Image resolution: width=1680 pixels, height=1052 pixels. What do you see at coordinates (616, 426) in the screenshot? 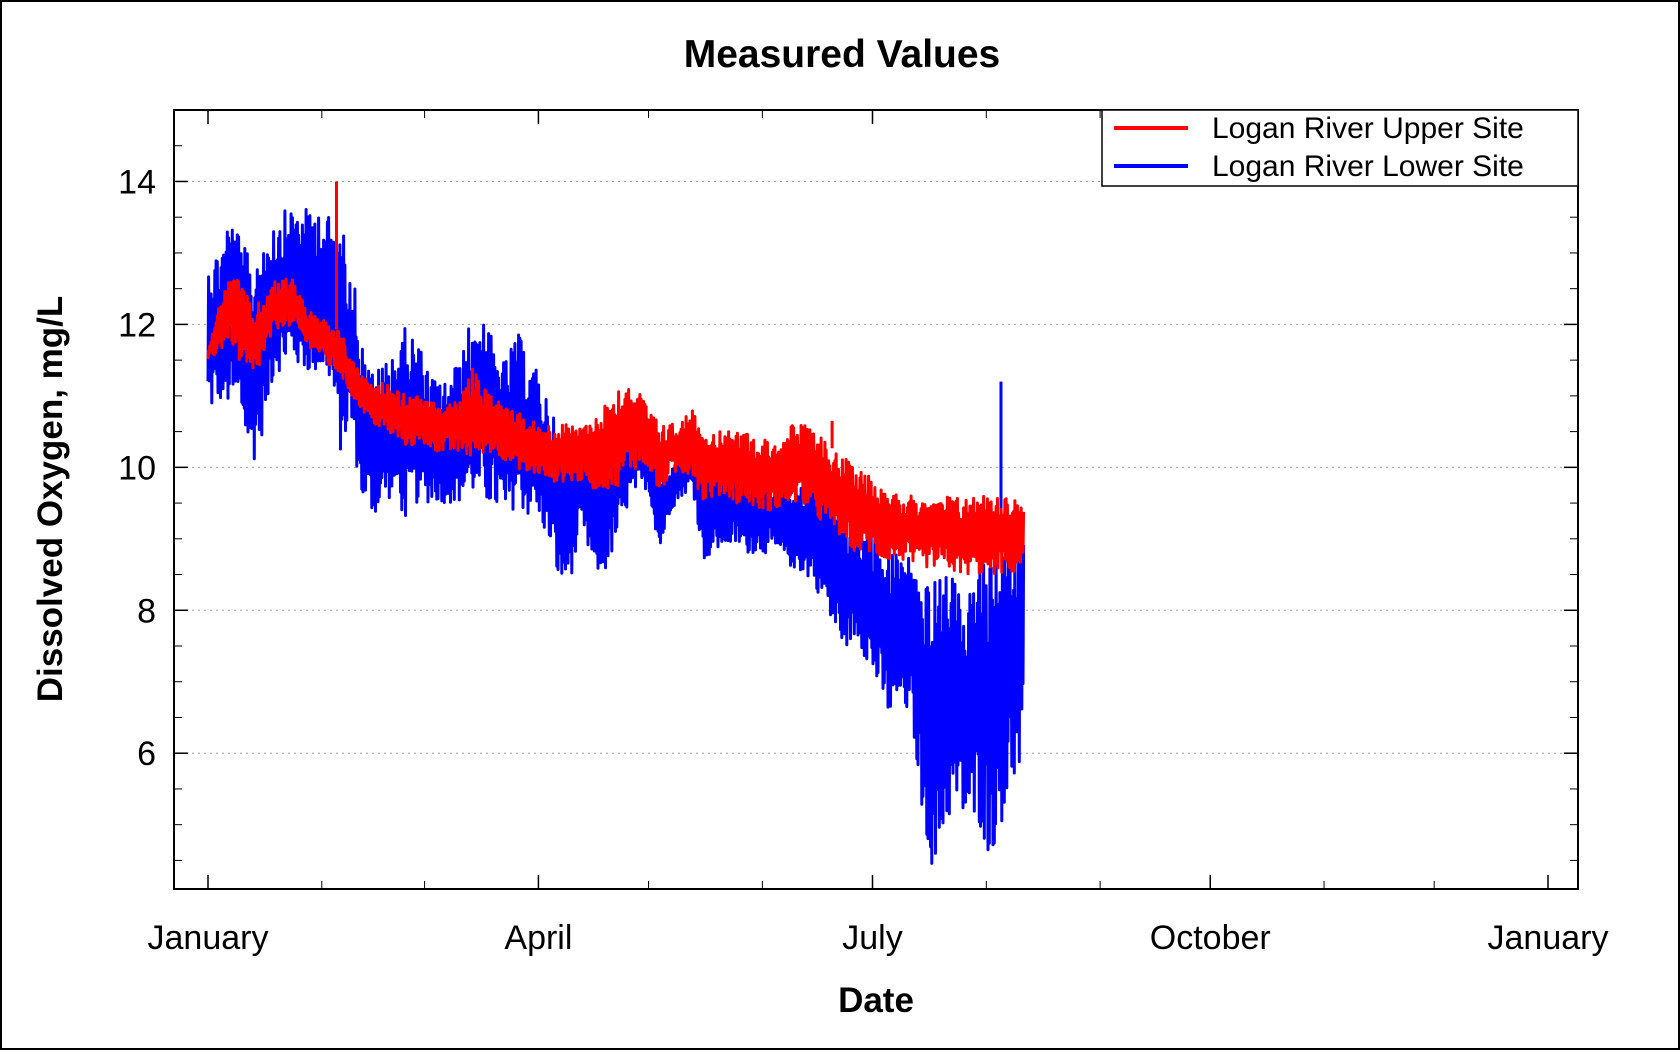
I see `series-line` at bounding box center [616, 426].